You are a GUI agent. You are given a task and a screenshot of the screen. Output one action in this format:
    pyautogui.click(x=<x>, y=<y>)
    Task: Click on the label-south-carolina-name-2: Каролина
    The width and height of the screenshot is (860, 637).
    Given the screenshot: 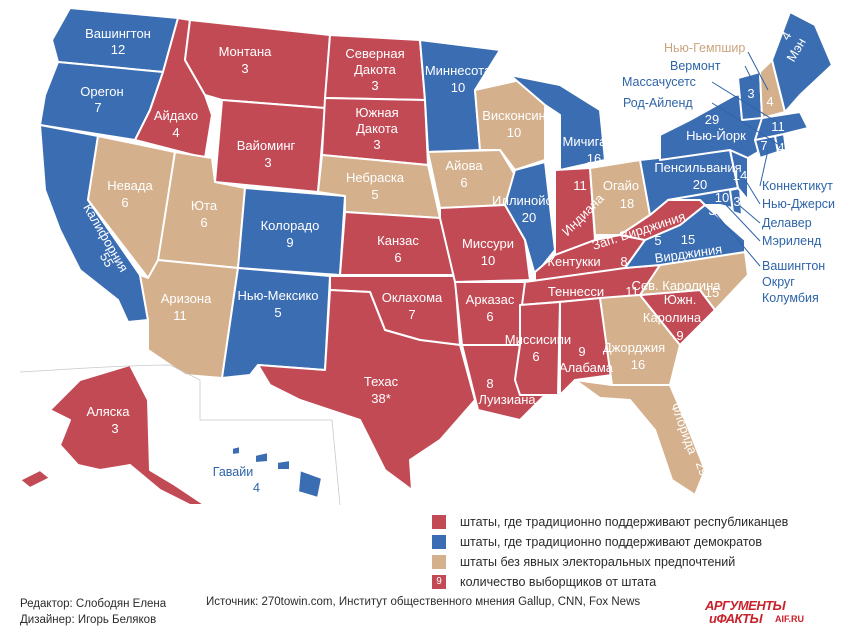 What is the action you would take?
    pyautogui.click(x=672, y=317)
    